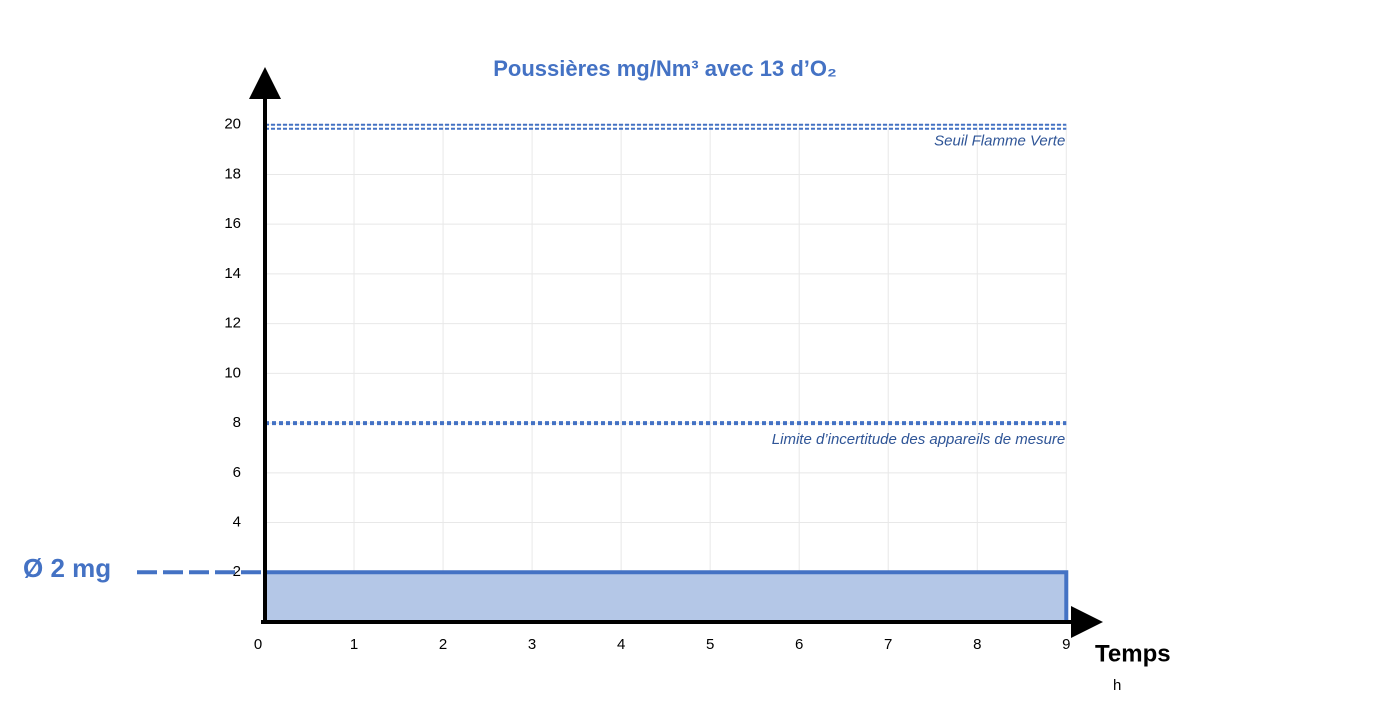 The height and width of the screenshot is (711, 1399). I want to click on x-tick-label: 4, so click(621, 644).